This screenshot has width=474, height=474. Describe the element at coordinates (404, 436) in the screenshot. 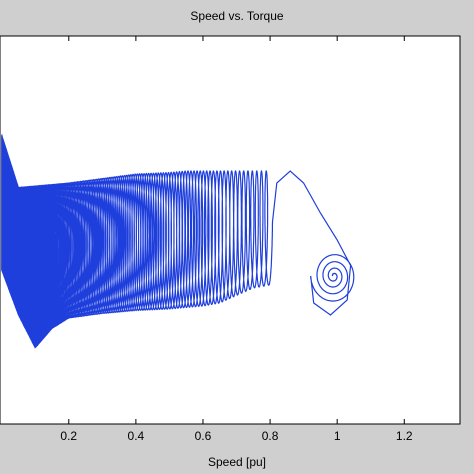

I see `x-tick-label: 1.2` at that location.